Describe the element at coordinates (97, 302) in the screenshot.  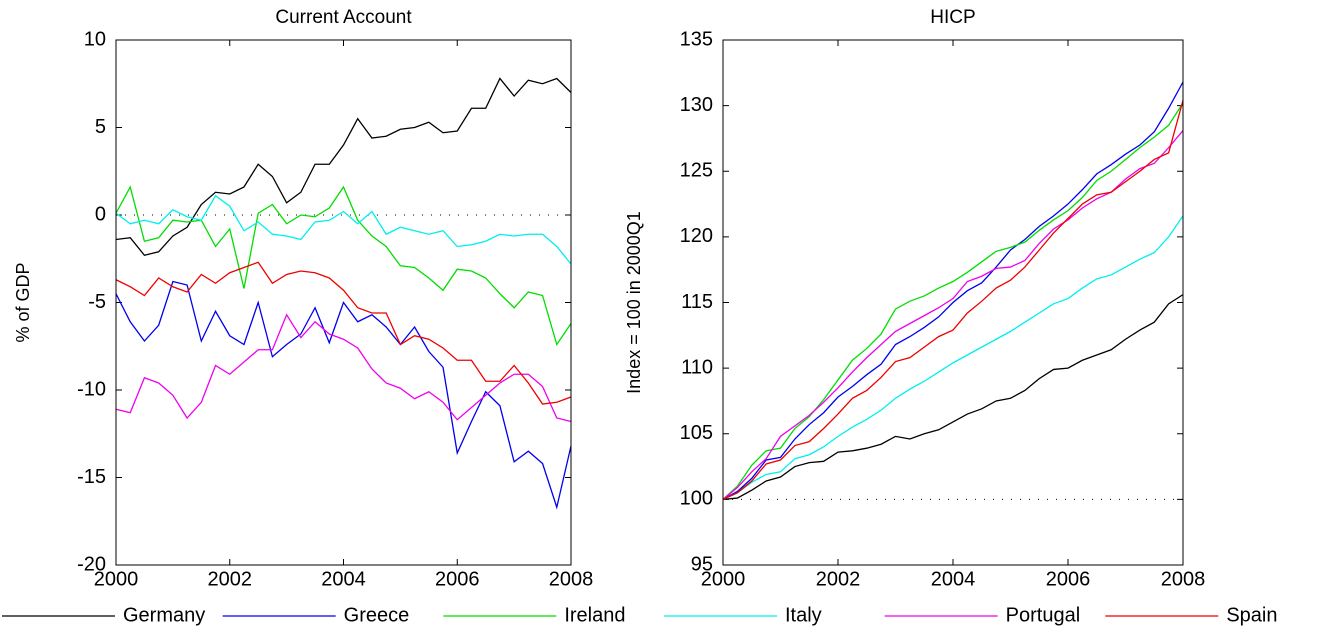
I see `y-tick-label: -5` at that location.